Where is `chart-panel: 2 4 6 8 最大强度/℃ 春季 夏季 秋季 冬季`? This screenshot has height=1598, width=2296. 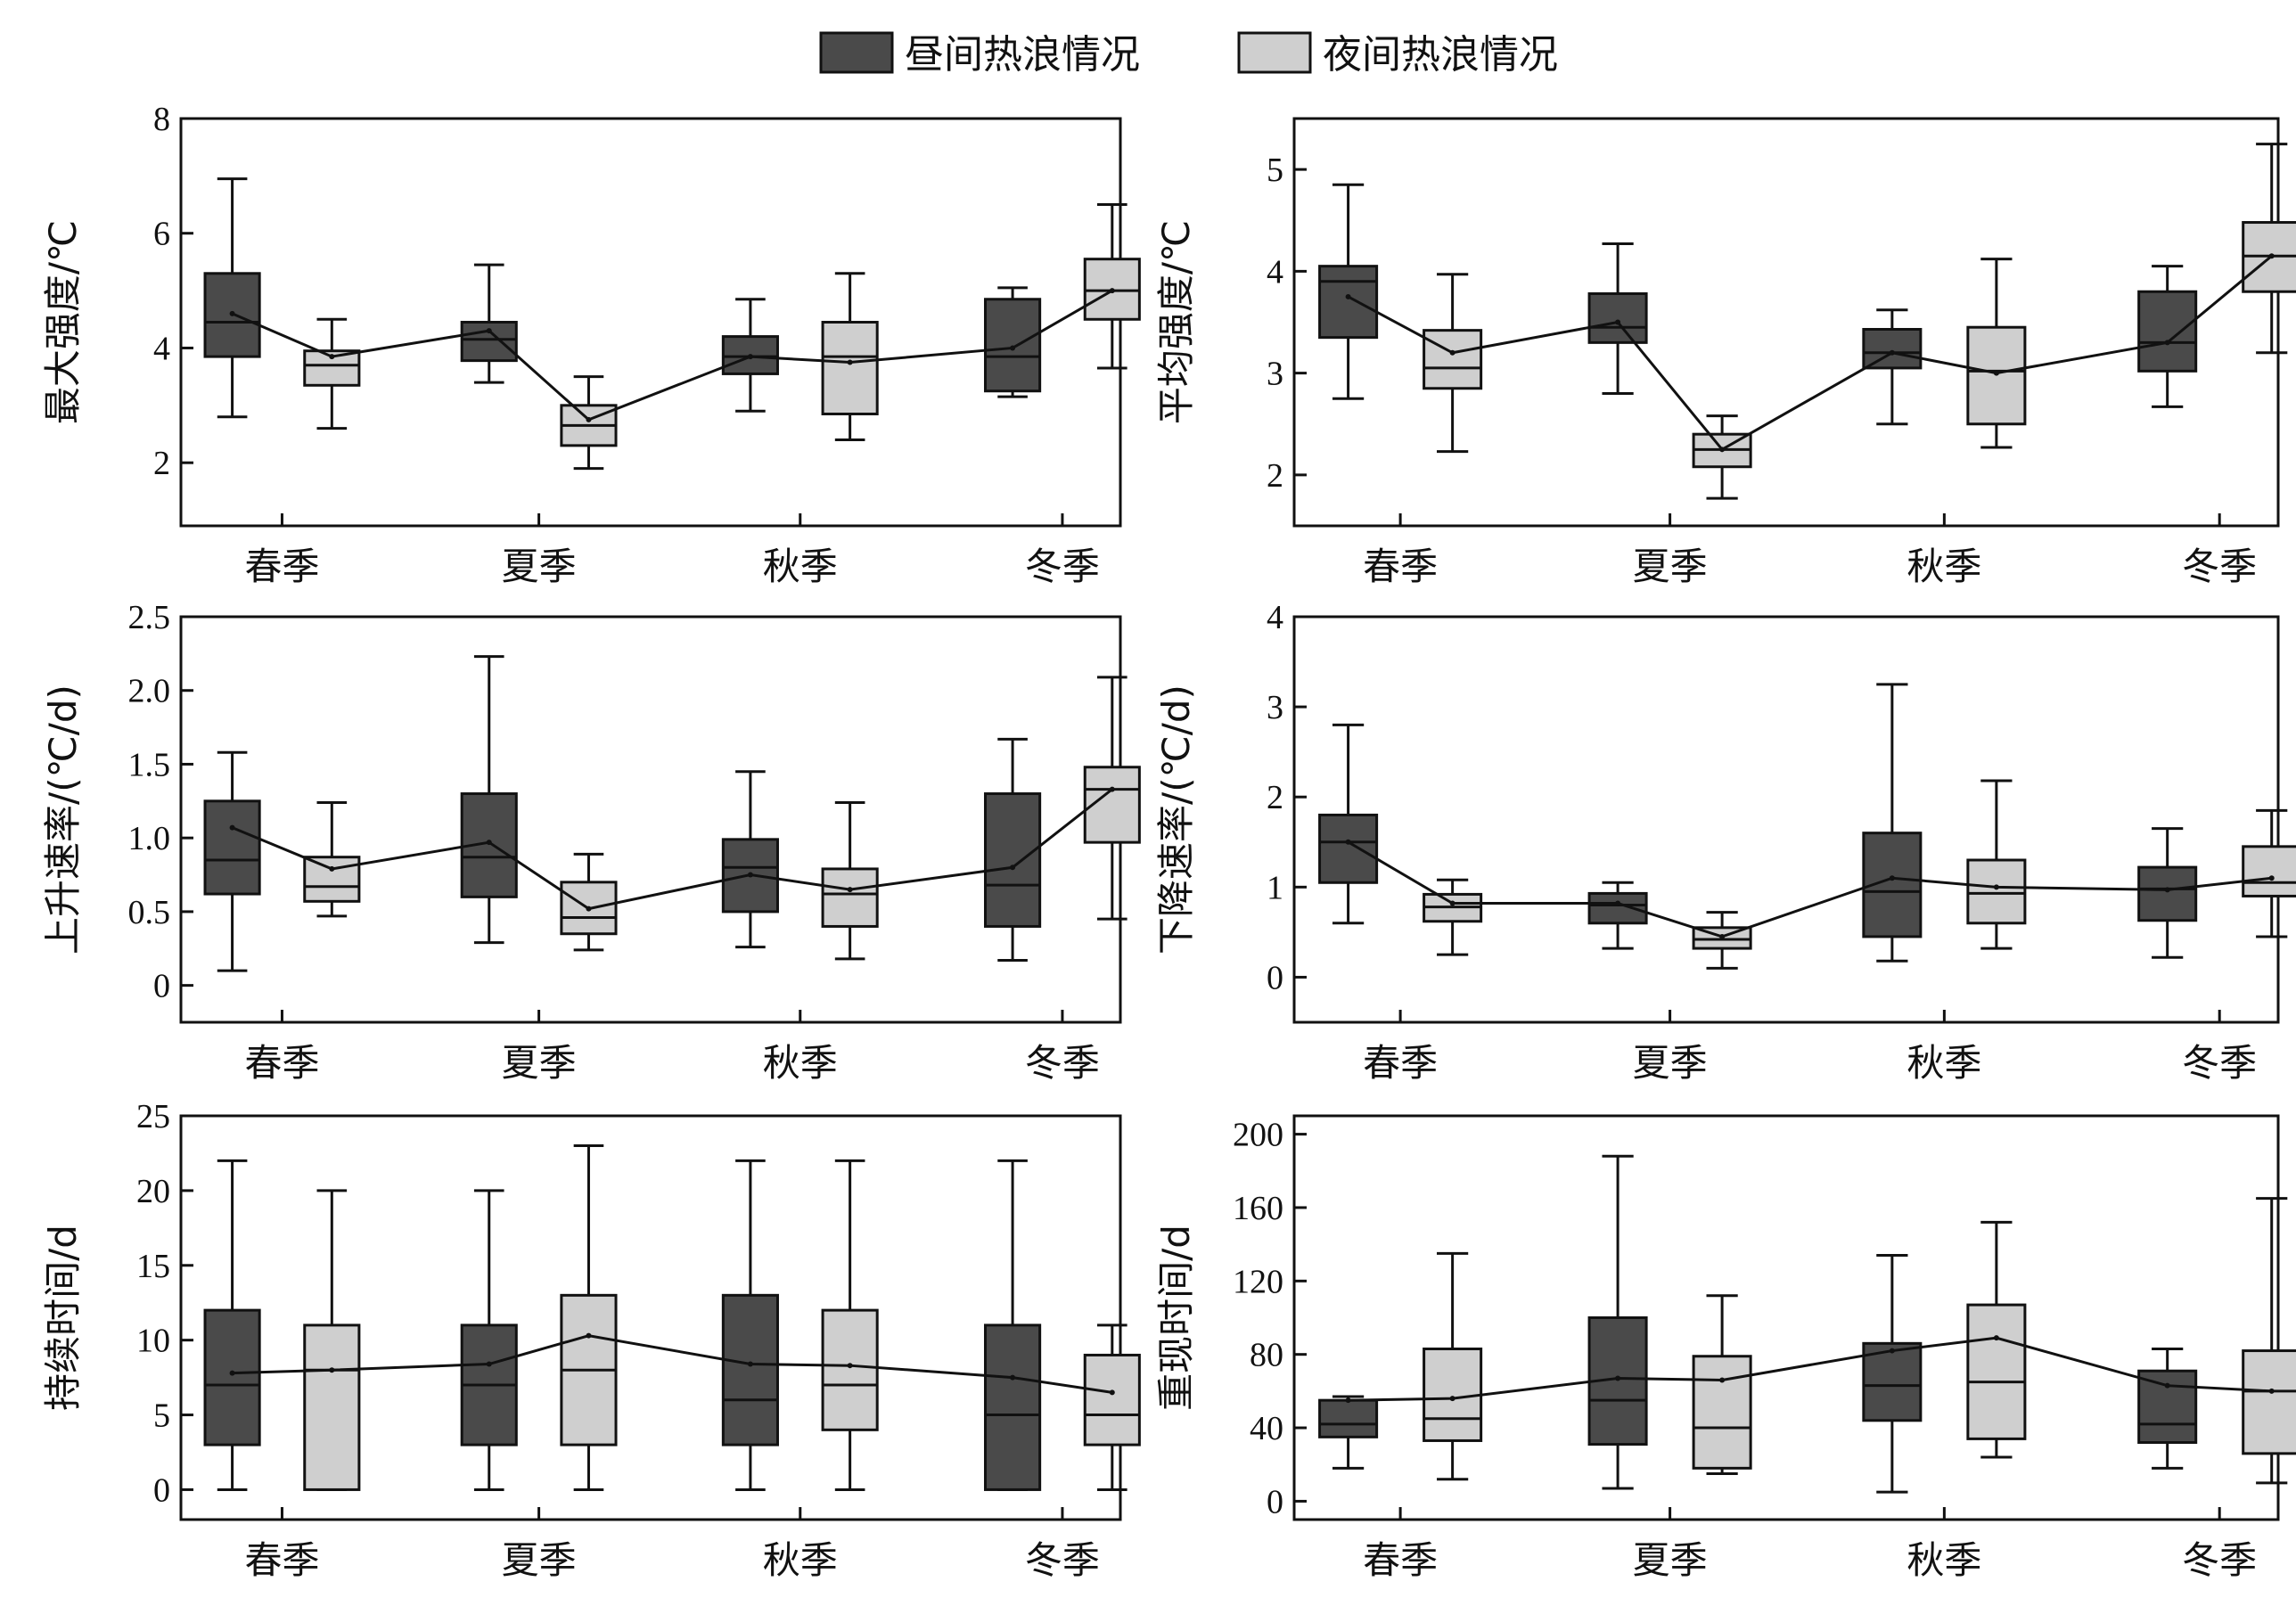
chart-panel: 2 4 6 8 最大强度/℃ 春季 夏季 秋季 冬季 is located at coordinates (591, 344).